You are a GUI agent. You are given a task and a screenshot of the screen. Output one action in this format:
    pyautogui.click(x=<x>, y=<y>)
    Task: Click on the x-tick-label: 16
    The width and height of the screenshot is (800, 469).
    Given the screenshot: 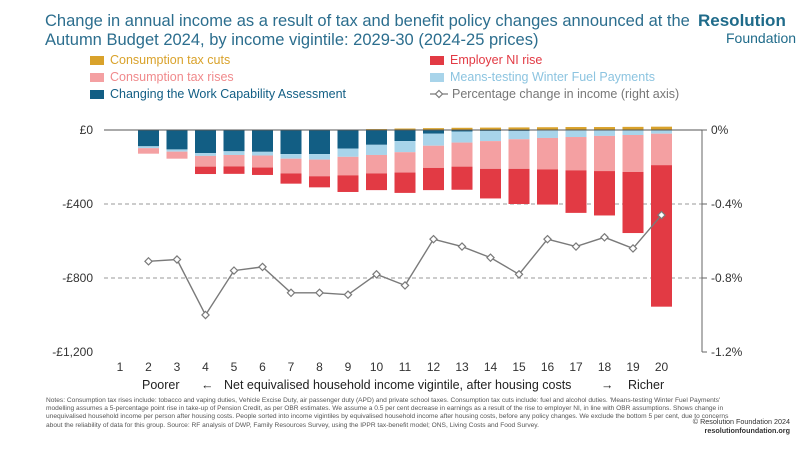 What is the action you would take?
    pyautogui.click(x=548, y=367)
    